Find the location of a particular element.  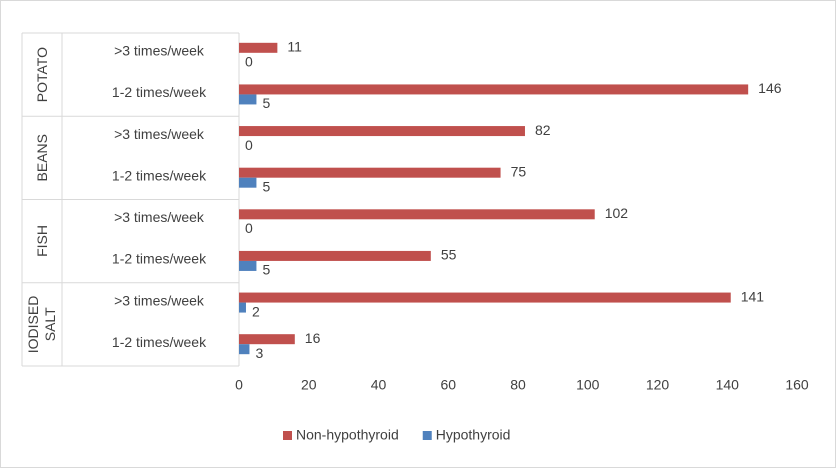

data-label: 3 is located at coordinates (259, 353).